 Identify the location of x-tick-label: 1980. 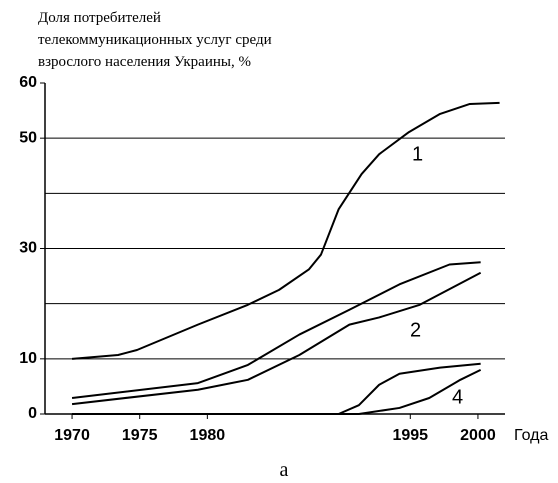
(208, 435).